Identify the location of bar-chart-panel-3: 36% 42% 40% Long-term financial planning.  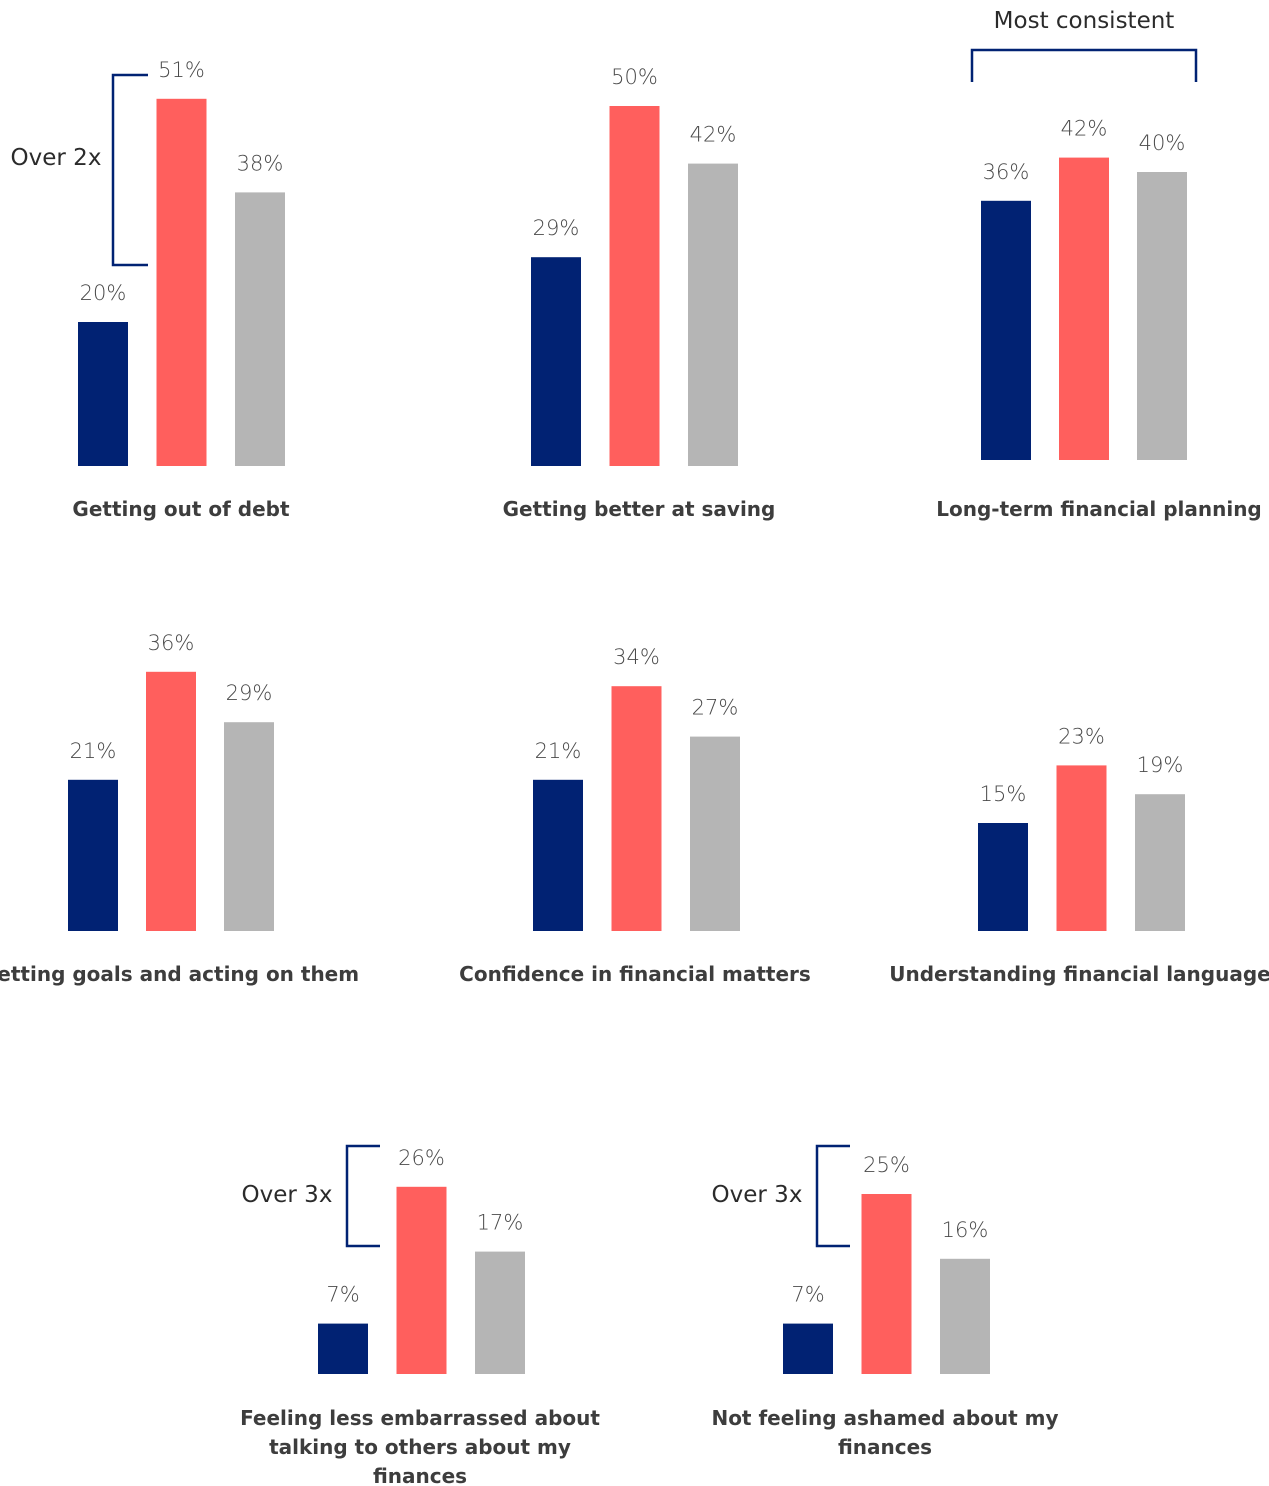
(1099, 319).